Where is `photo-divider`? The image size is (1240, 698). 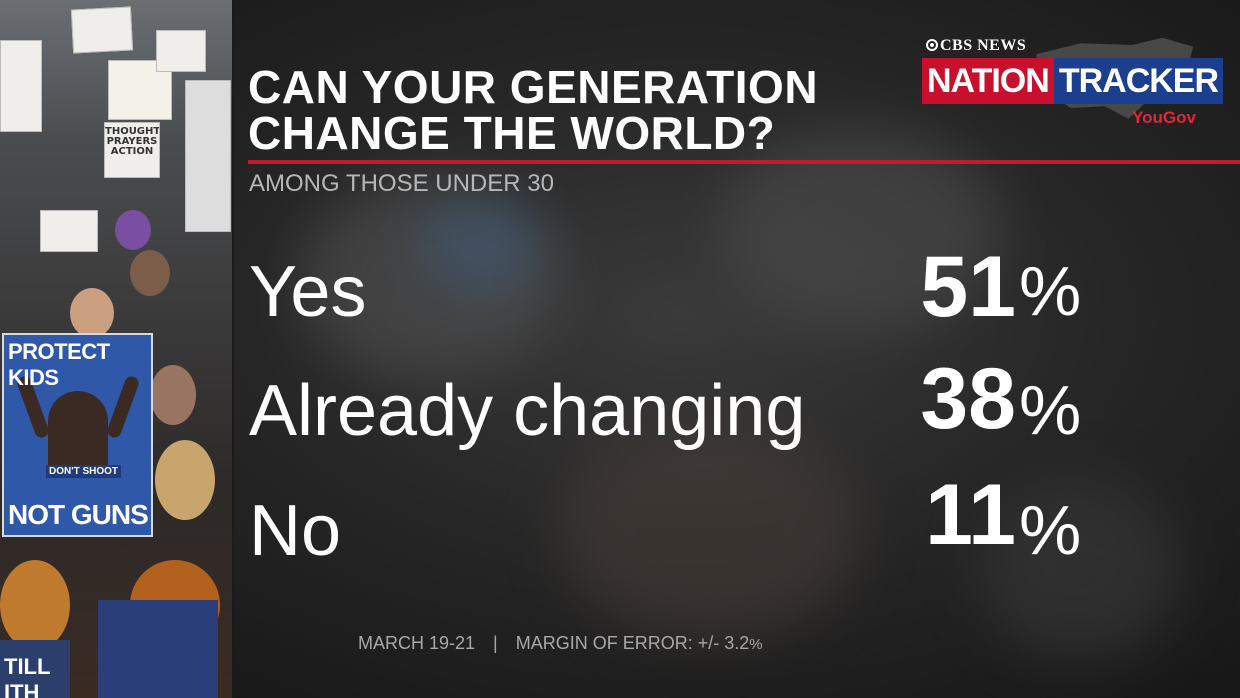 photo-divider is located at coordinates (233, 349).